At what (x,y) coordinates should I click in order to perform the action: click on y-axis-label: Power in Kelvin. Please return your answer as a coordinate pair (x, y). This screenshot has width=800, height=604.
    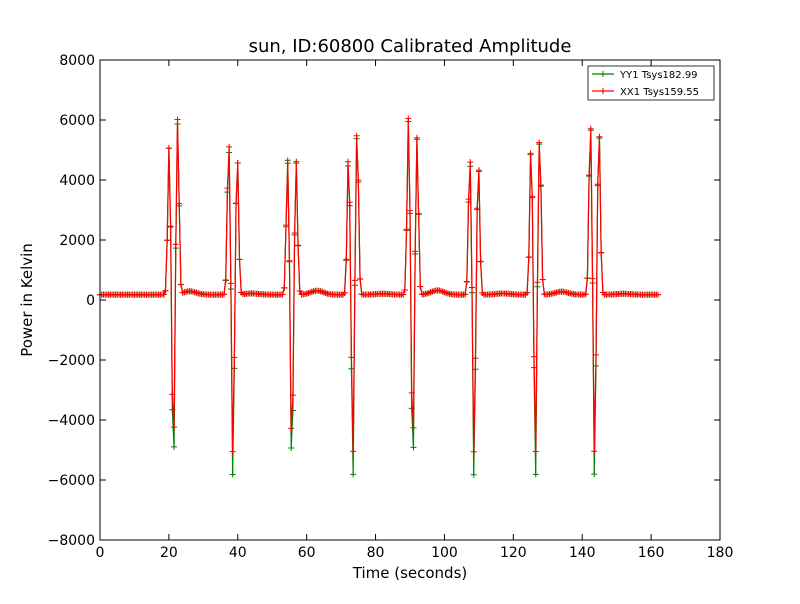
    Looking at the image, I should click on (27, 300).